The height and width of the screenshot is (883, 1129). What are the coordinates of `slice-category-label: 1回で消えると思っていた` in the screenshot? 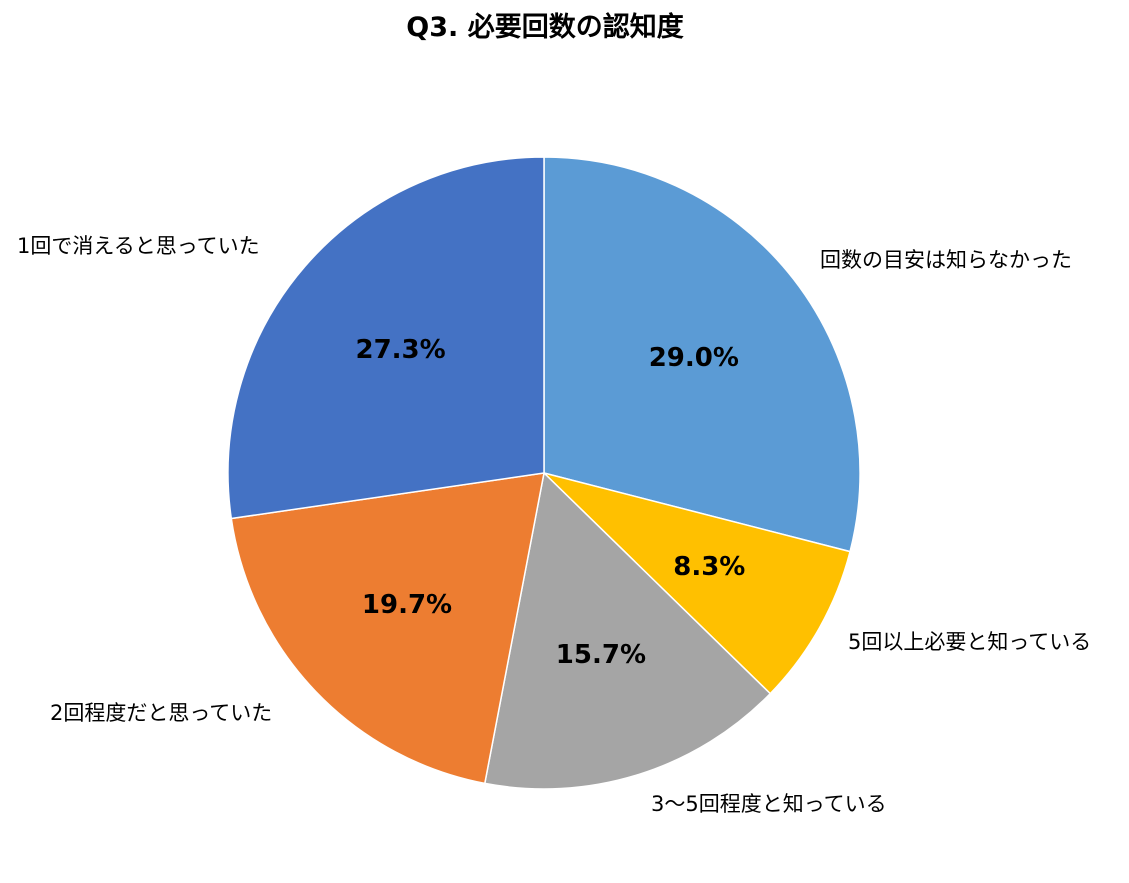 It's located at (138, 246).